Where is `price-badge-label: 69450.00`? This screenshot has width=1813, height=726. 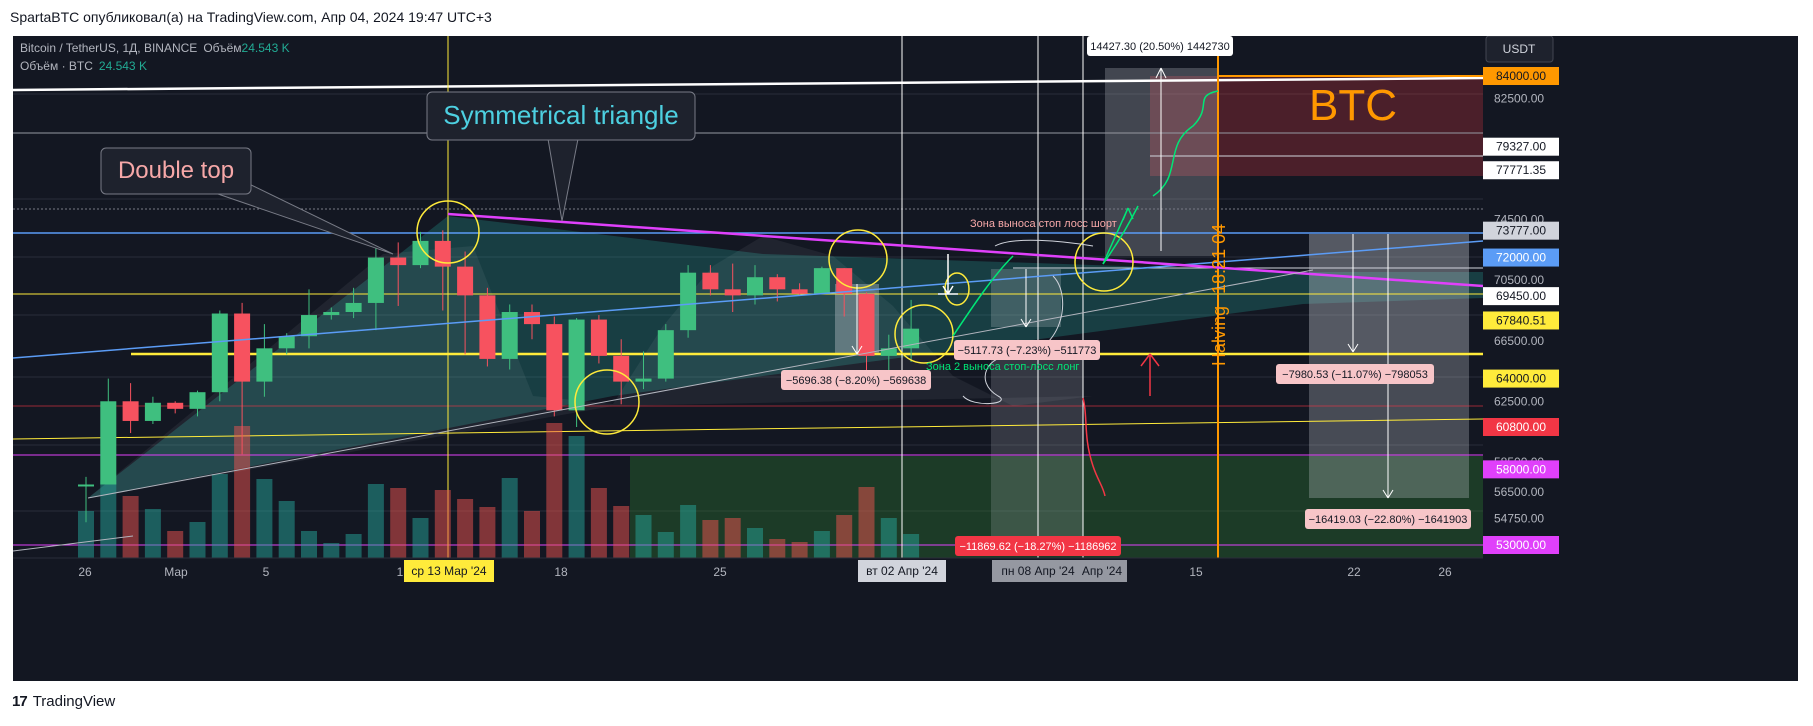 price-badge-label: 69450.00 is located at coordinates (1521, 296).